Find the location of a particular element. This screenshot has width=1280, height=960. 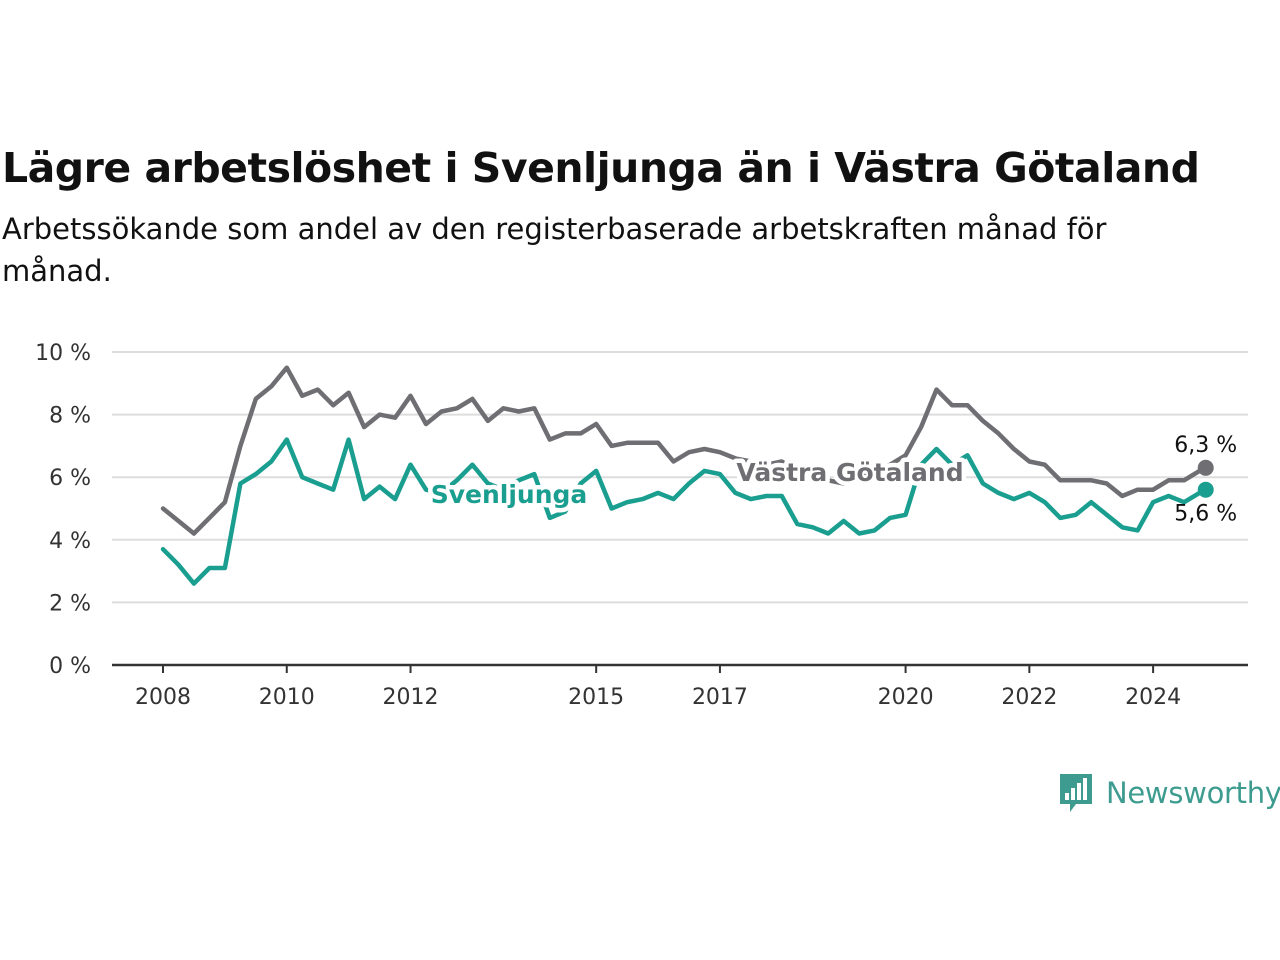

series-label-svenljunga: Svenljunga is located at coordinates (509, 494).